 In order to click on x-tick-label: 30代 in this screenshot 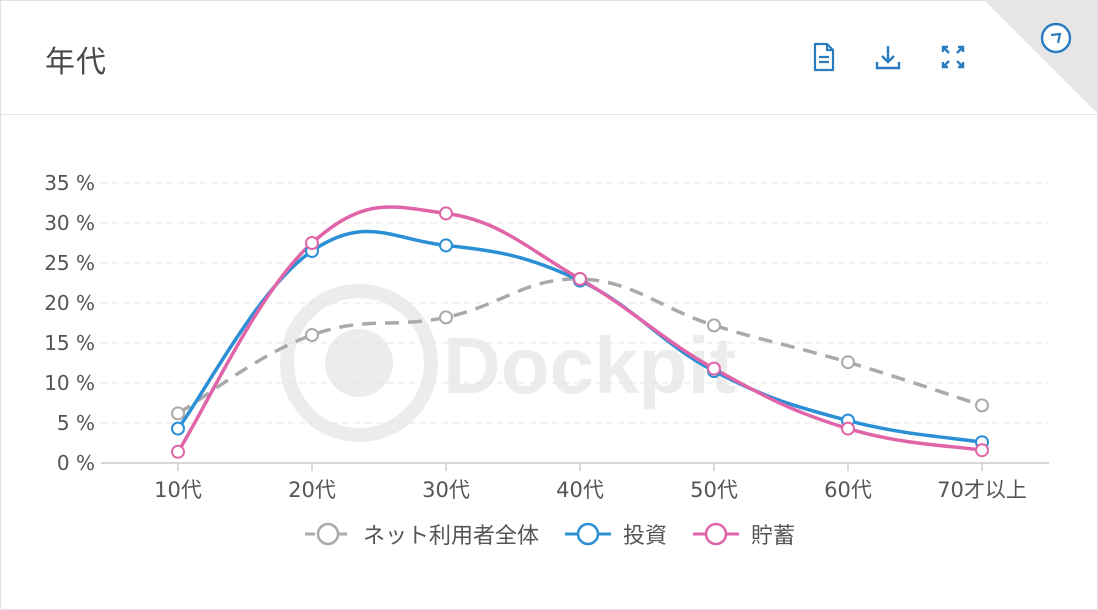, I will do `click(446, 490)`.